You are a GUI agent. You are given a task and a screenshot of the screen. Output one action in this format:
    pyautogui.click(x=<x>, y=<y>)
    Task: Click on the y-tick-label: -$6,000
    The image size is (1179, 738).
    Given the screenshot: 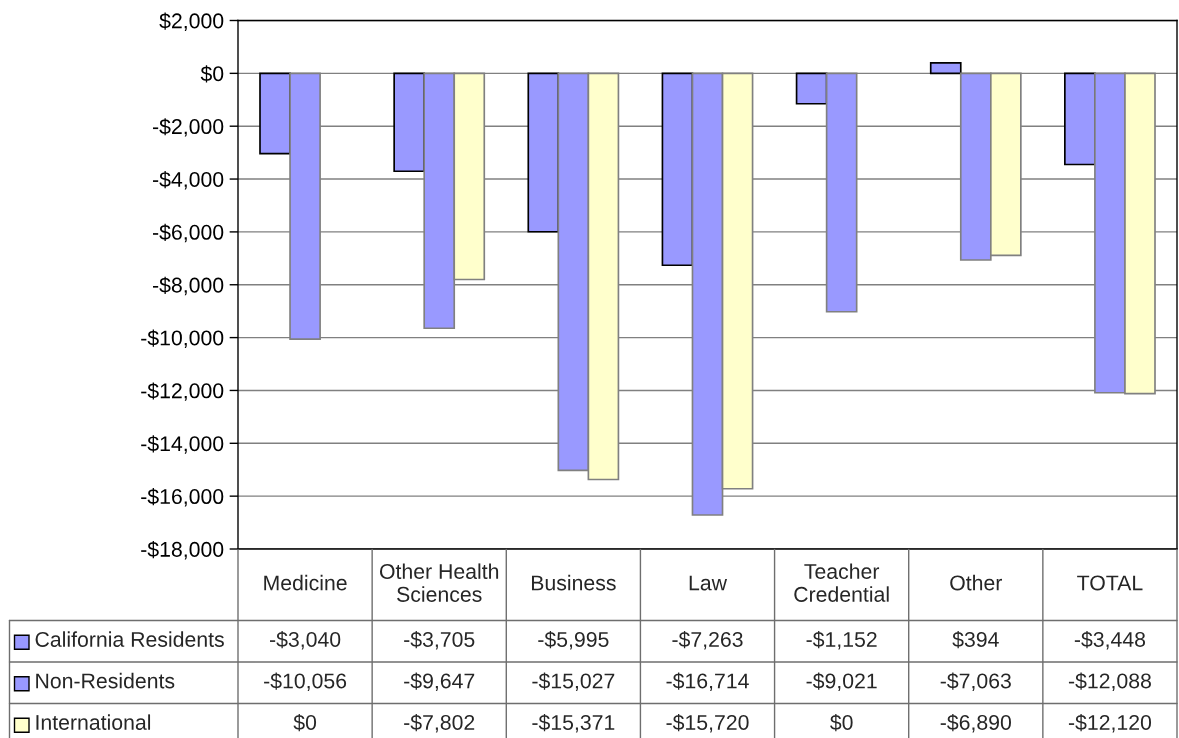 What is the action you would take?
    pyautogui.click(x=188, y=233)
    